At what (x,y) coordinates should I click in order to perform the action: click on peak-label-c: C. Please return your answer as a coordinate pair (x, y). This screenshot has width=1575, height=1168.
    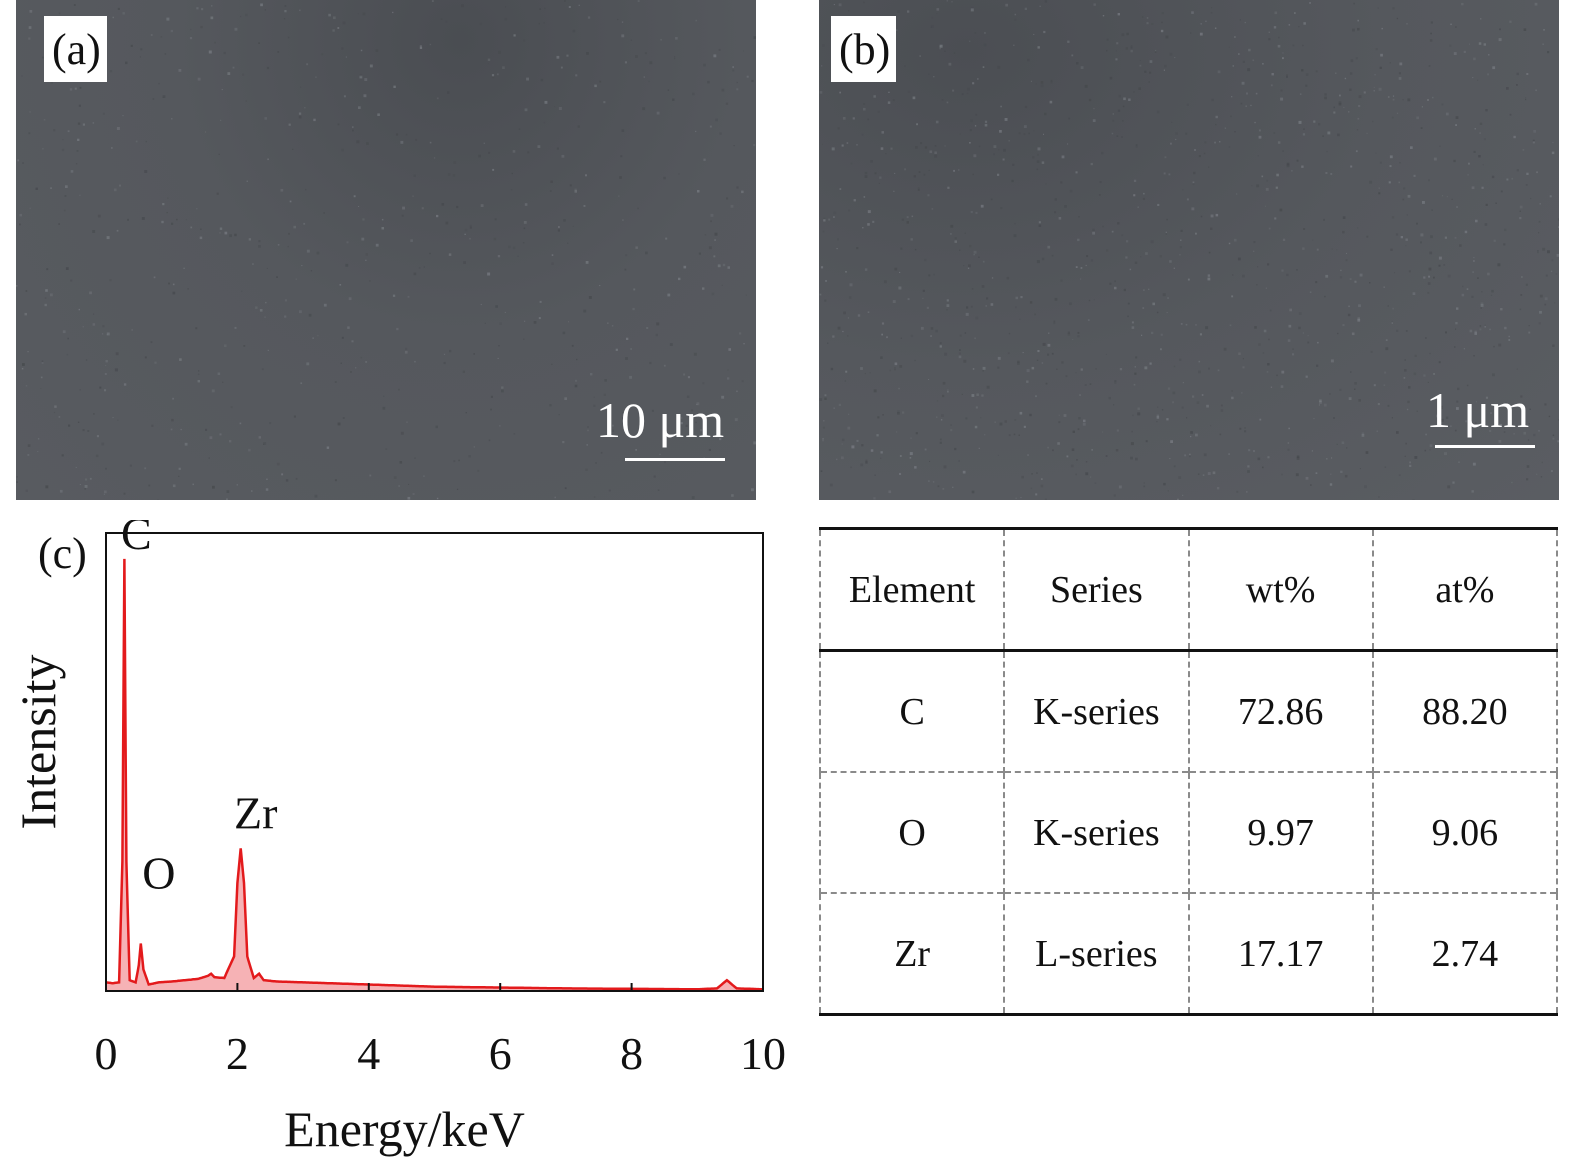
    Looking at the image, I should click on (136, 539).